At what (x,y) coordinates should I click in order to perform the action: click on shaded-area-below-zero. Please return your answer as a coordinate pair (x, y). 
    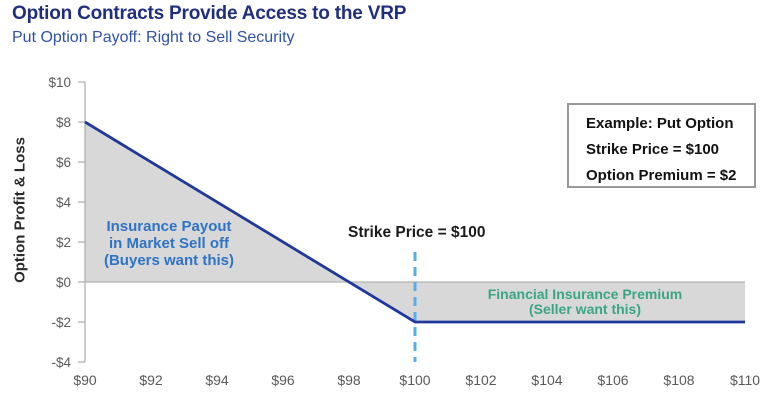
    Looking at the image, I should click on (547, 302).